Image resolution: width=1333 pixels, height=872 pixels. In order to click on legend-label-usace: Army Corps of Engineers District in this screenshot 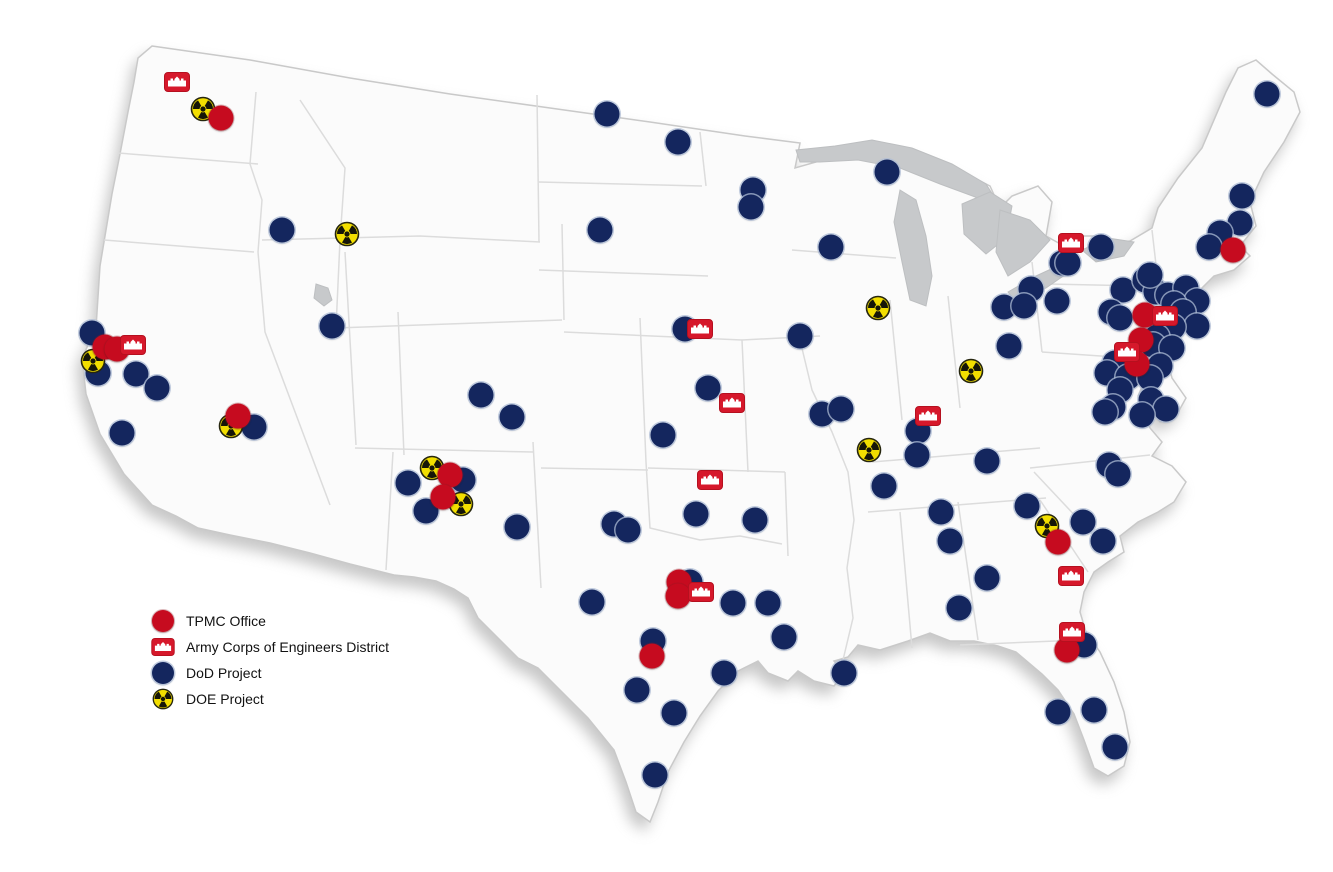, I will do `click(288, 647)`.